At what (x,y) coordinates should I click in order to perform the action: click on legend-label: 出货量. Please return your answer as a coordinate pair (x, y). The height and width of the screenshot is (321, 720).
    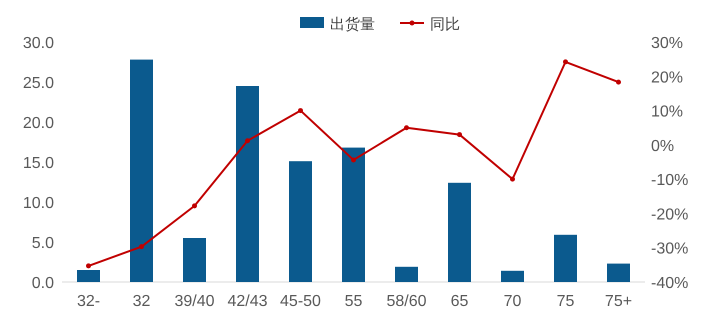
    Looking at the image, I should click on (352, 24).